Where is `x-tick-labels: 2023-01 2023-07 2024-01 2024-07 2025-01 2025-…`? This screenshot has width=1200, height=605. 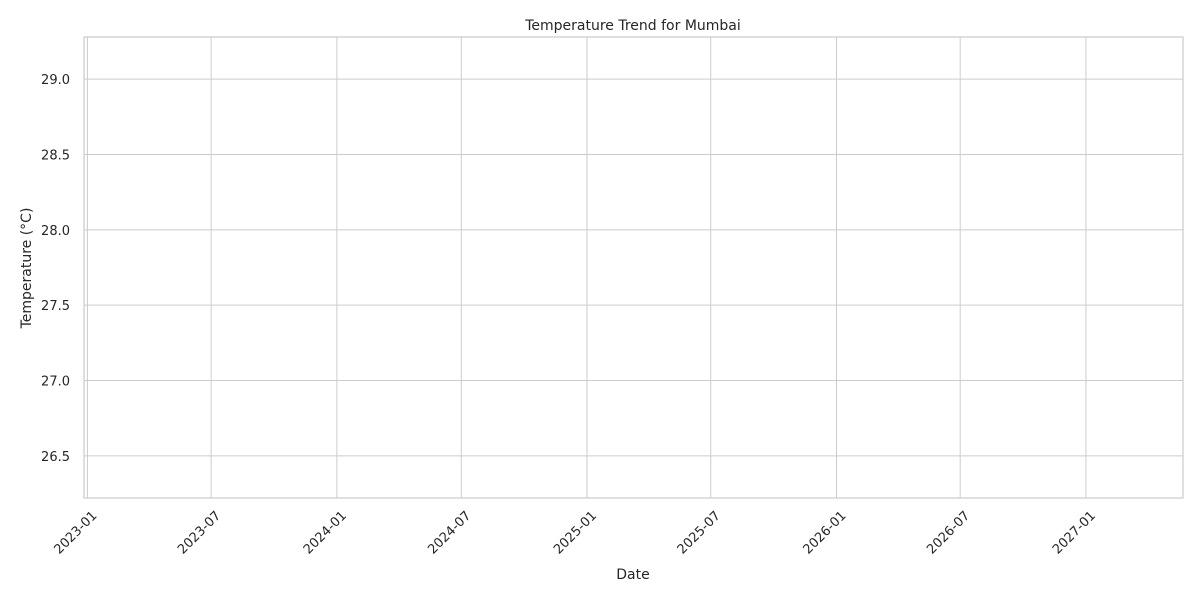
x-tick-labels: 2023-01 2023-07 2024-01 2024-07 2025-01 2025-… is located at coordinates (575, 532).